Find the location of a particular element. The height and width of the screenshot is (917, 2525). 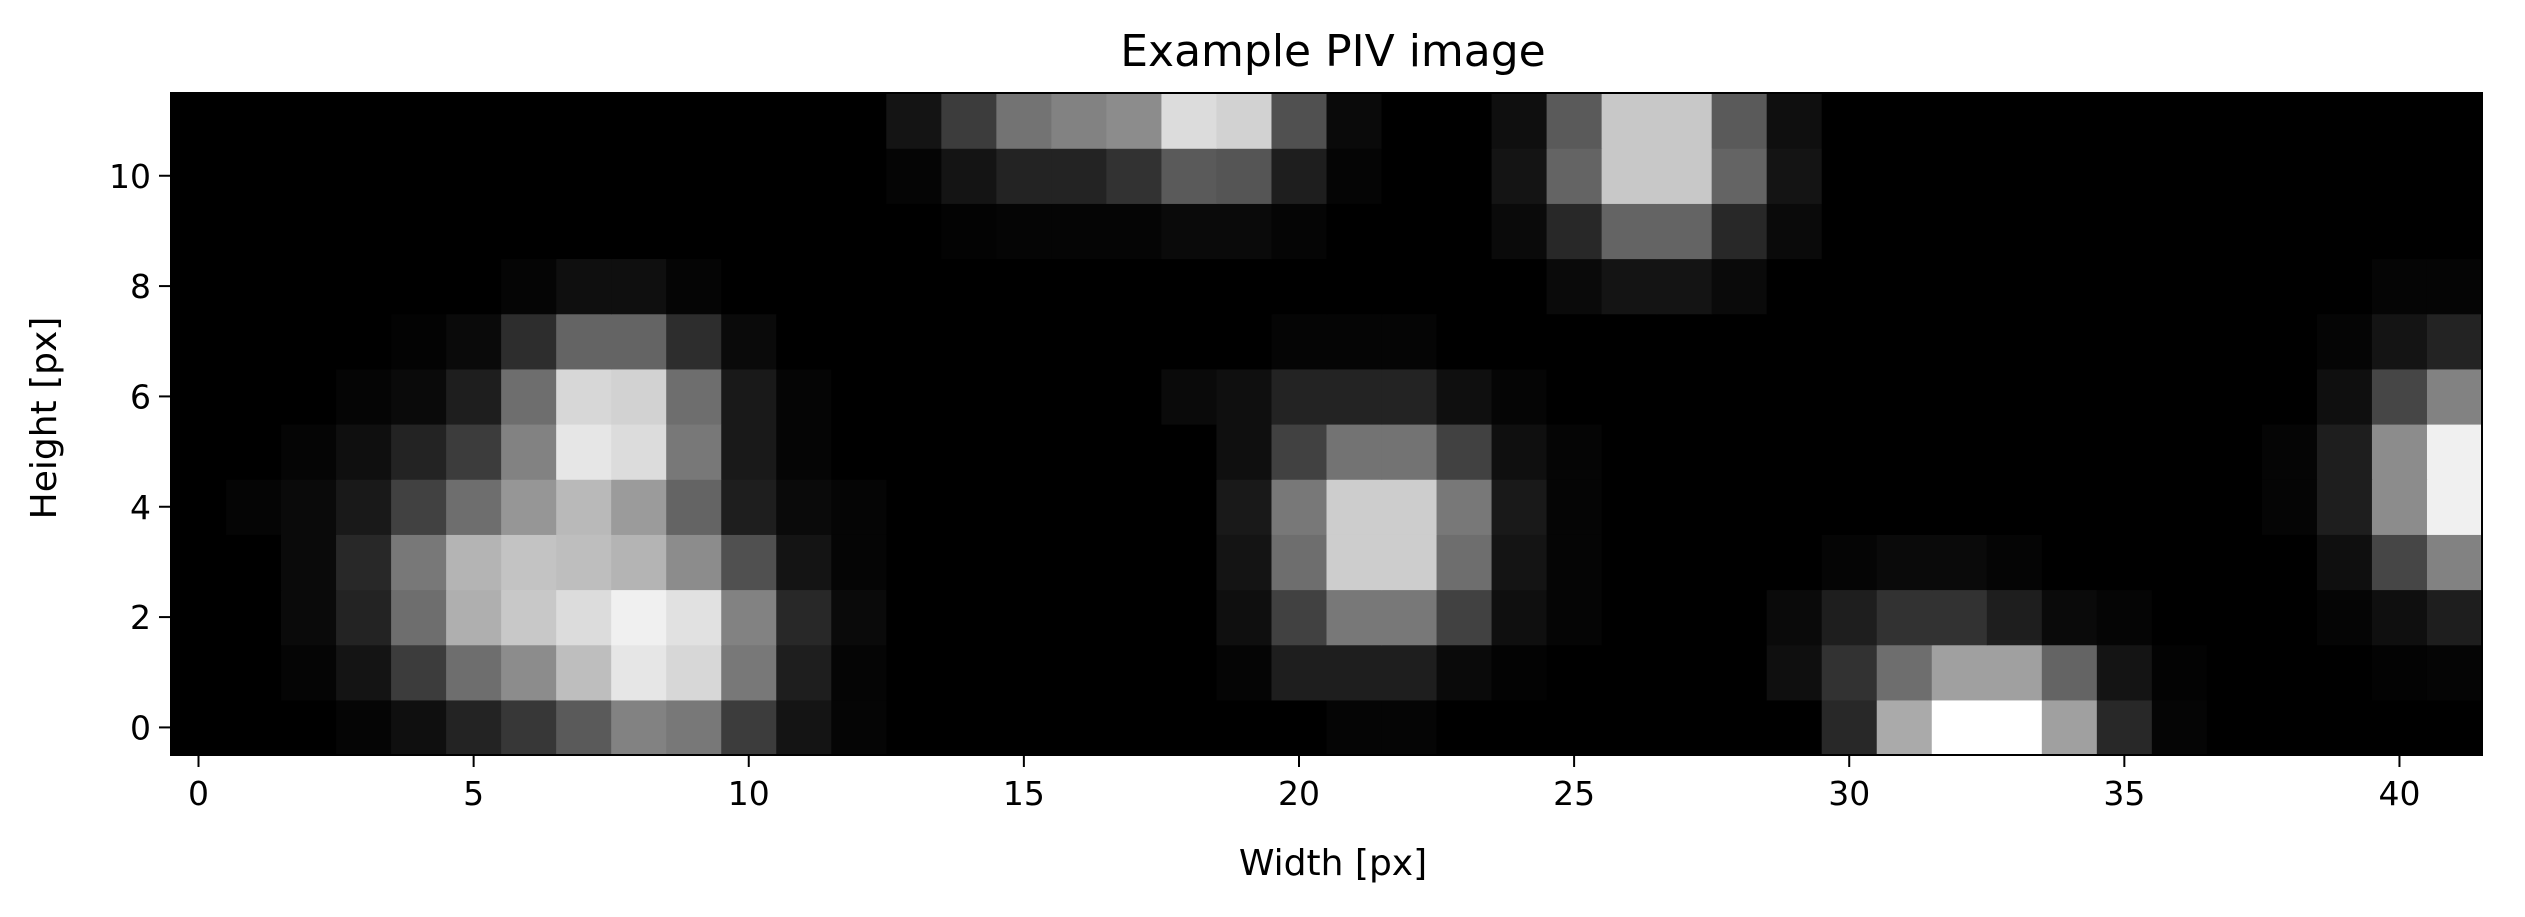

x-tick-label: 35 is located at coordinates (2124, 793).